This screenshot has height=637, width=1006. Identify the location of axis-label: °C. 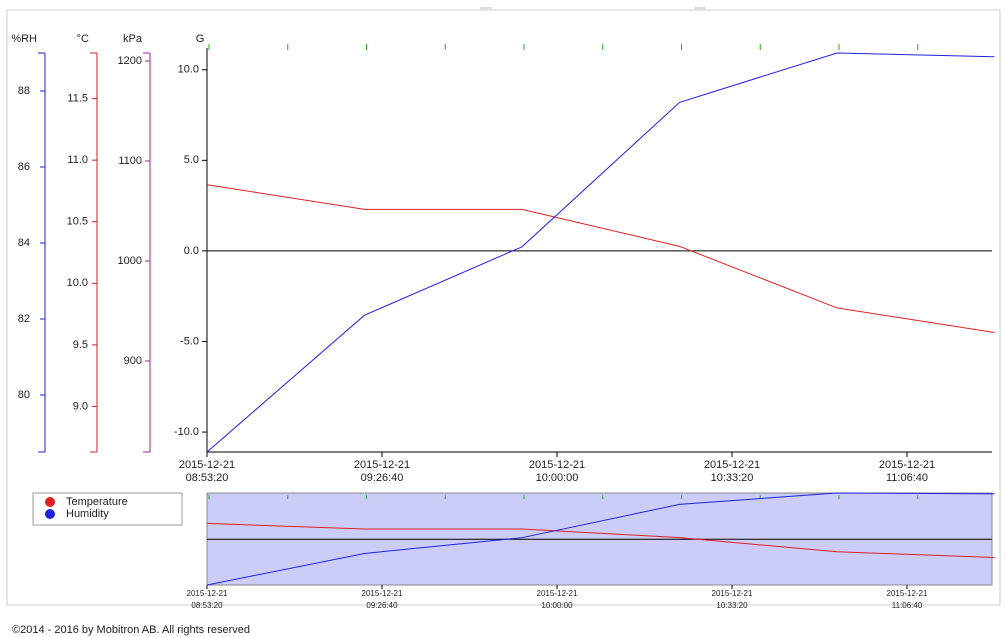
(83, 39).